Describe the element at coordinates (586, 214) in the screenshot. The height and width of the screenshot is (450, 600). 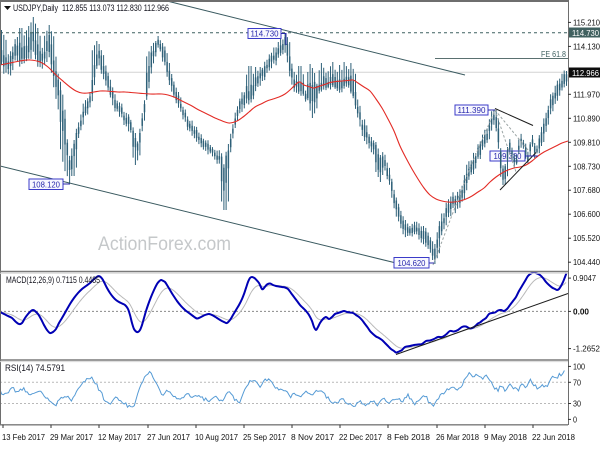
I see `svg-text: 106.600` at that location.